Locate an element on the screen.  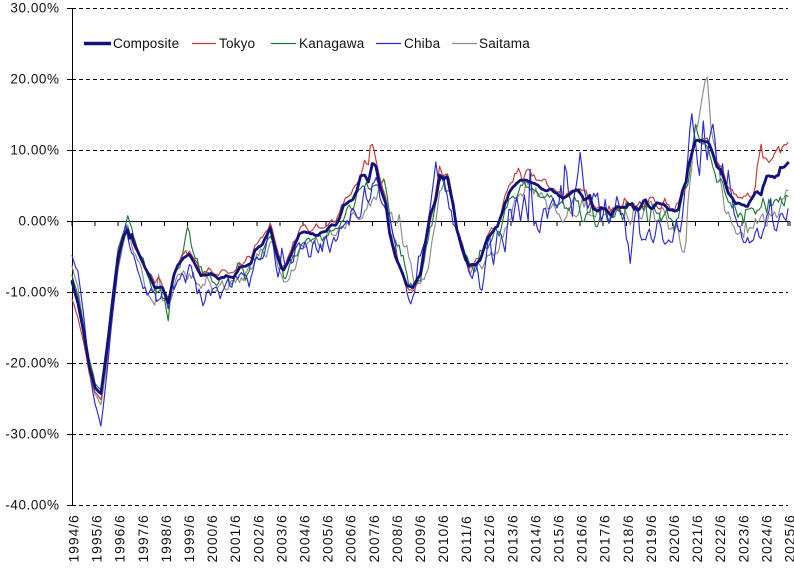
svg-text: -10.00% is located at coordinates (32, 292).